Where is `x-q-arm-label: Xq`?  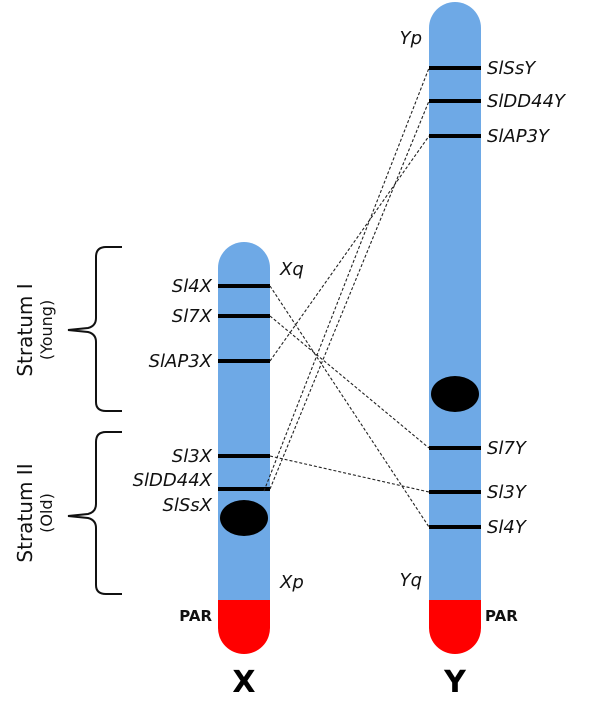 x-q-arm-label: Xq is located at coordinates (291, 269).